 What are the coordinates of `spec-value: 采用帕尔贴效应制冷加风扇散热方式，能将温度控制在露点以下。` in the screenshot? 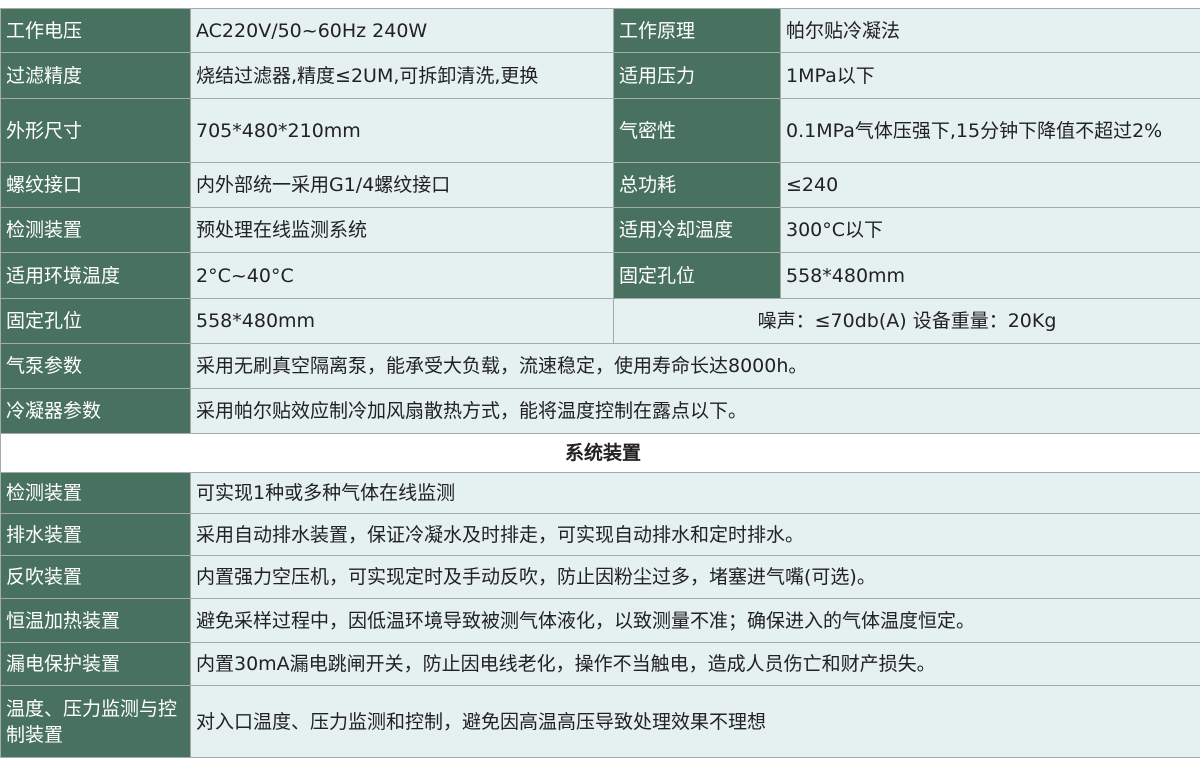 It's located at (695, 411).